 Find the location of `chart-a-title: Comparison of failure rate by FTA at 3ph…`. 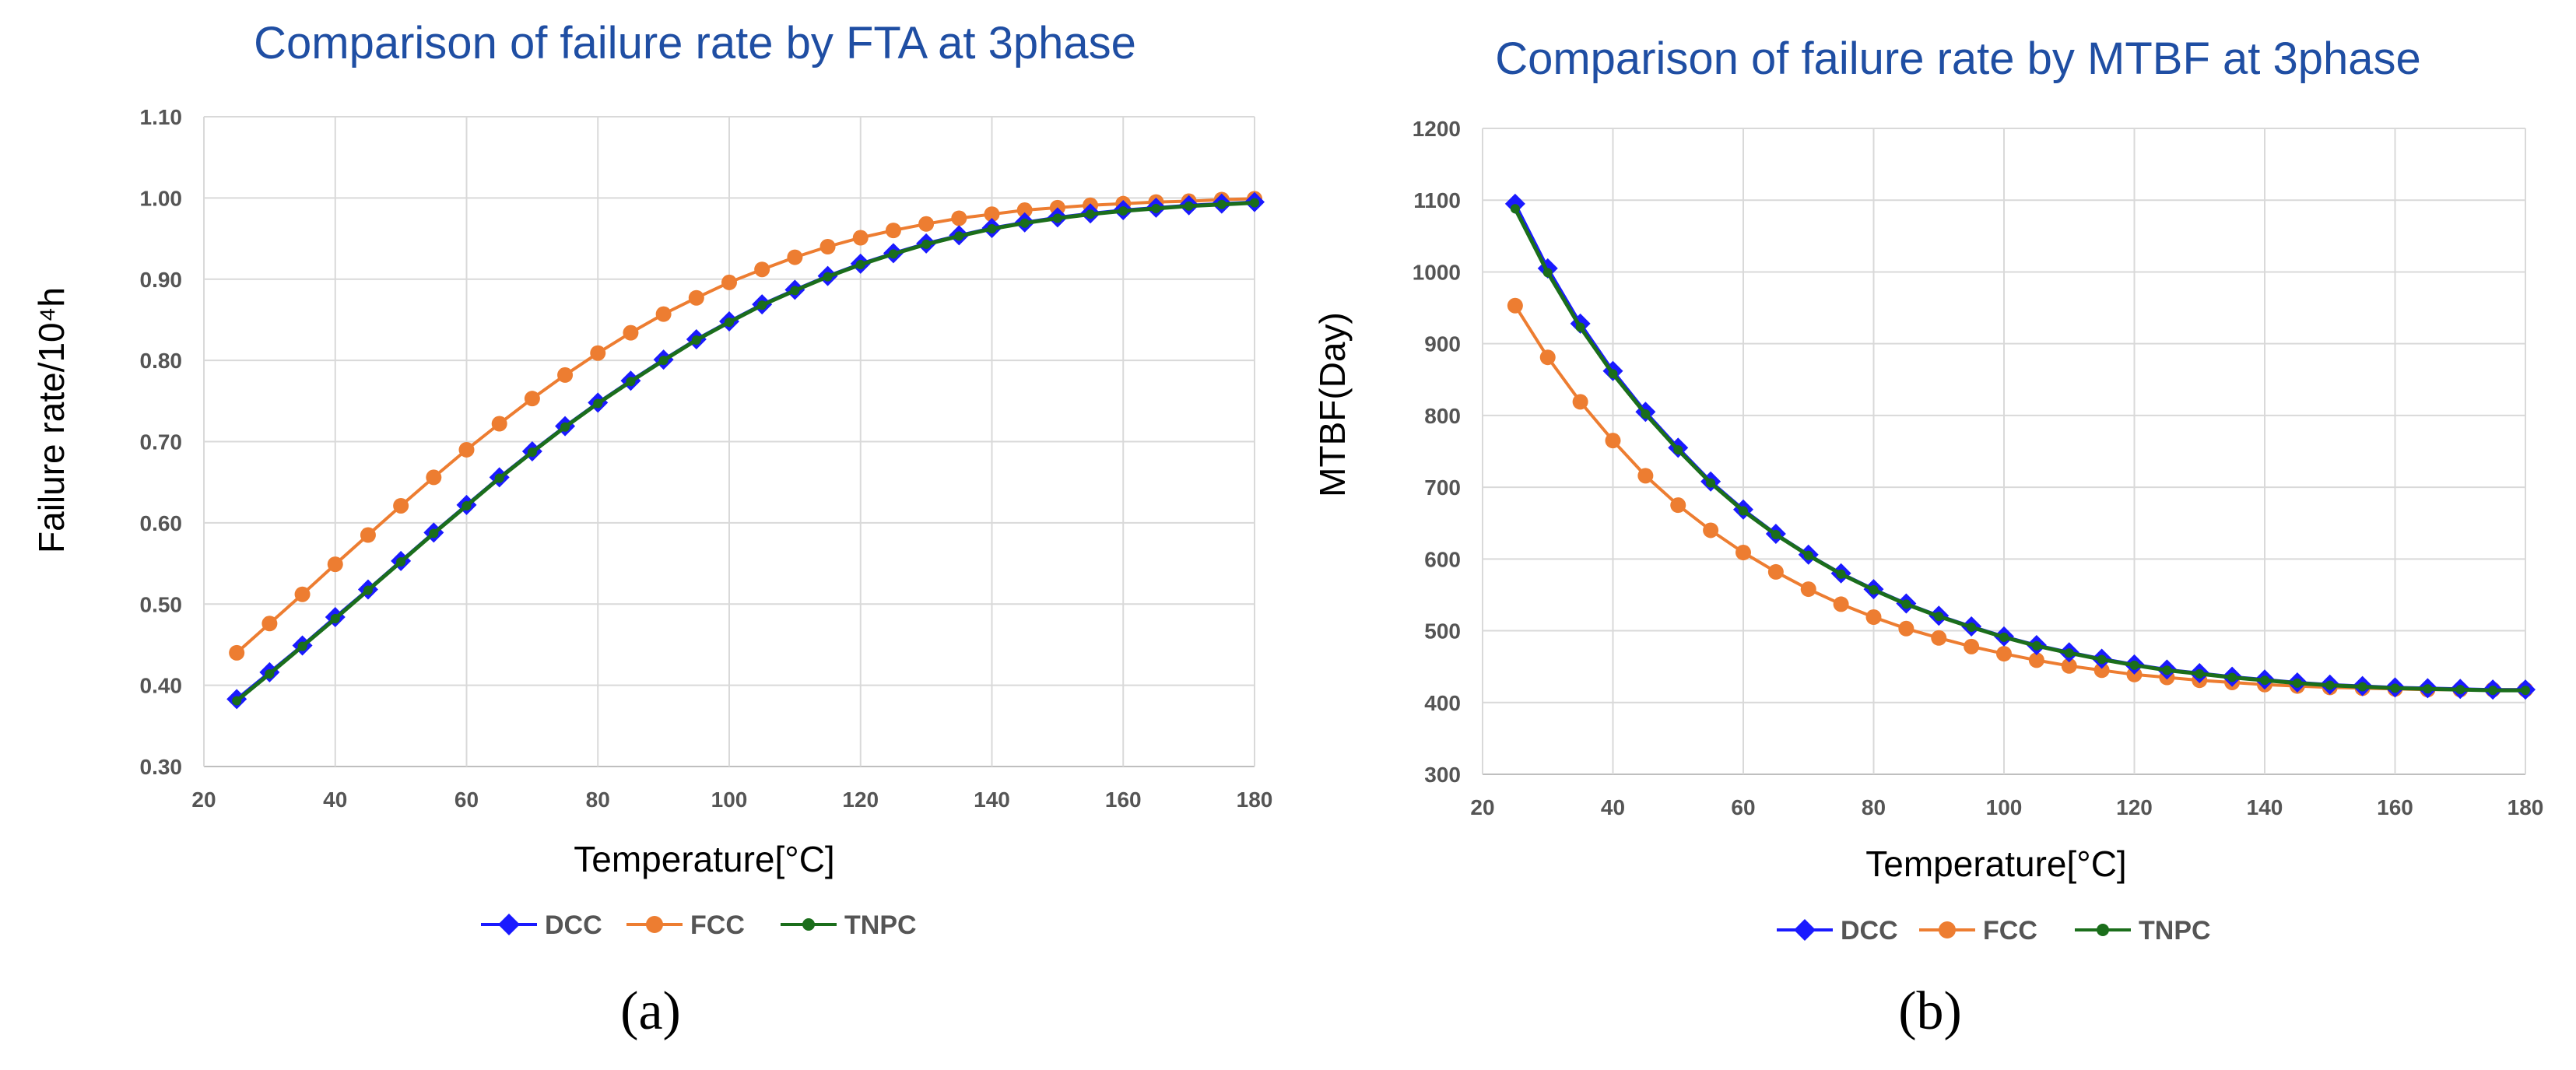

chart-a-title: Comparison of failure rate by FTA at 3ph… is located at coordinates (695, 43).